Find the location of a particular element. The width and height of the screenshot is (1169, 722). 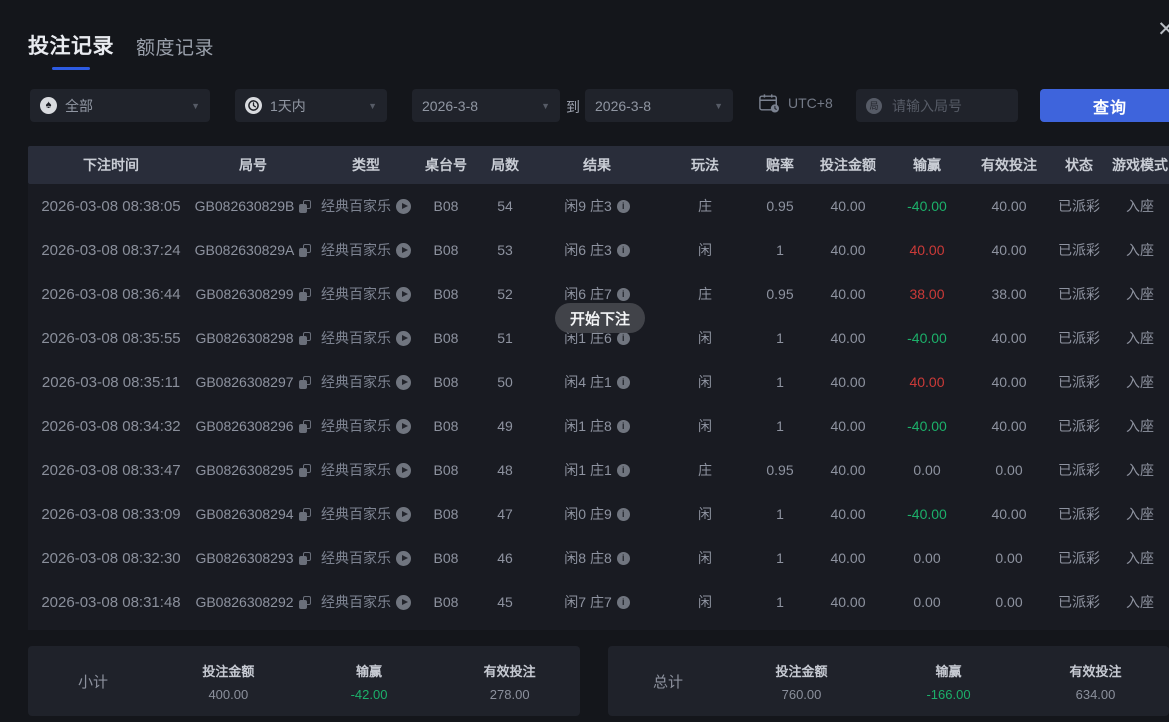

time-range-dropdown: 1天内 ▼ is located at coordinates (311, 105).